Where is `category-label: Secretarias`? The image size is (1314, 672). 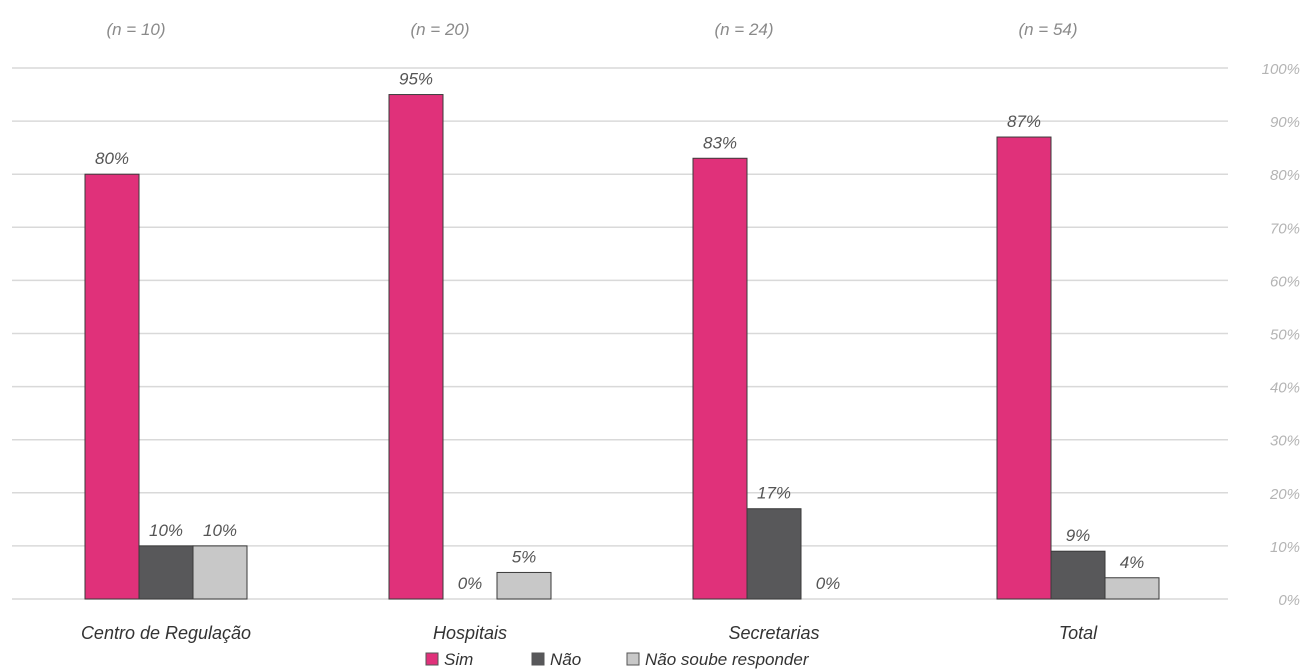 category-label: Secretarias is located at coordinates (773, 633).